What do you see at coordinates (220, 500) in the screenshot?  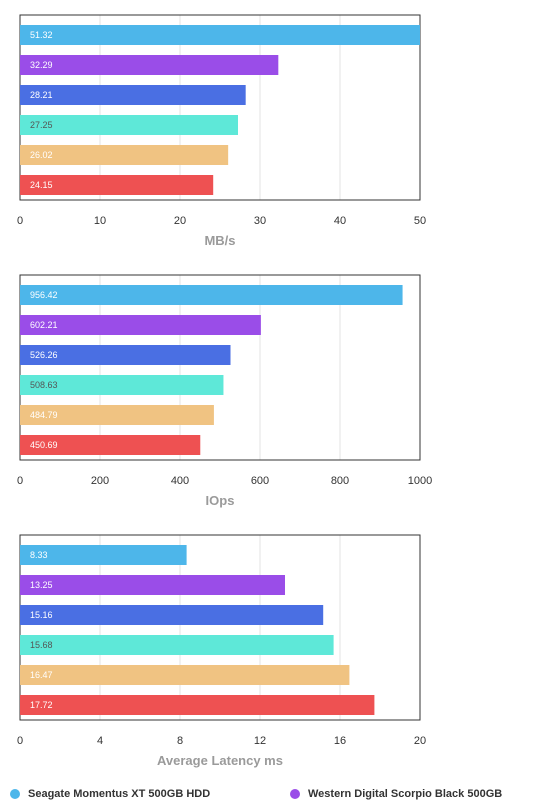 I see `x-axis-title: IOps` at bounding box center [220, 500].